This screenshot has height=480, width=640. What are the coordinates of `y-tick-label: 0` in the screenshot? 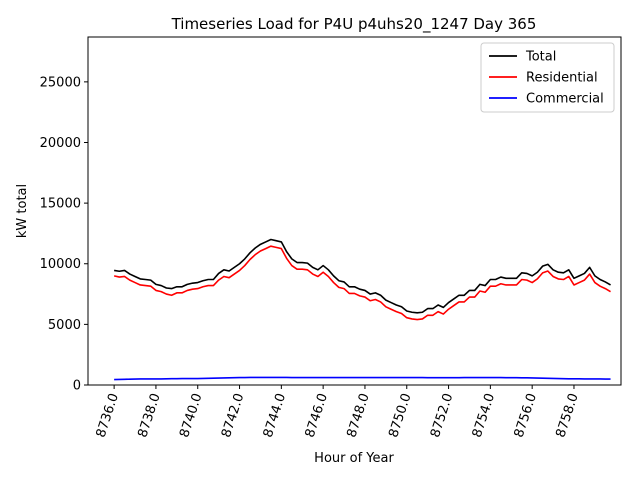 It's located at (77, 386).